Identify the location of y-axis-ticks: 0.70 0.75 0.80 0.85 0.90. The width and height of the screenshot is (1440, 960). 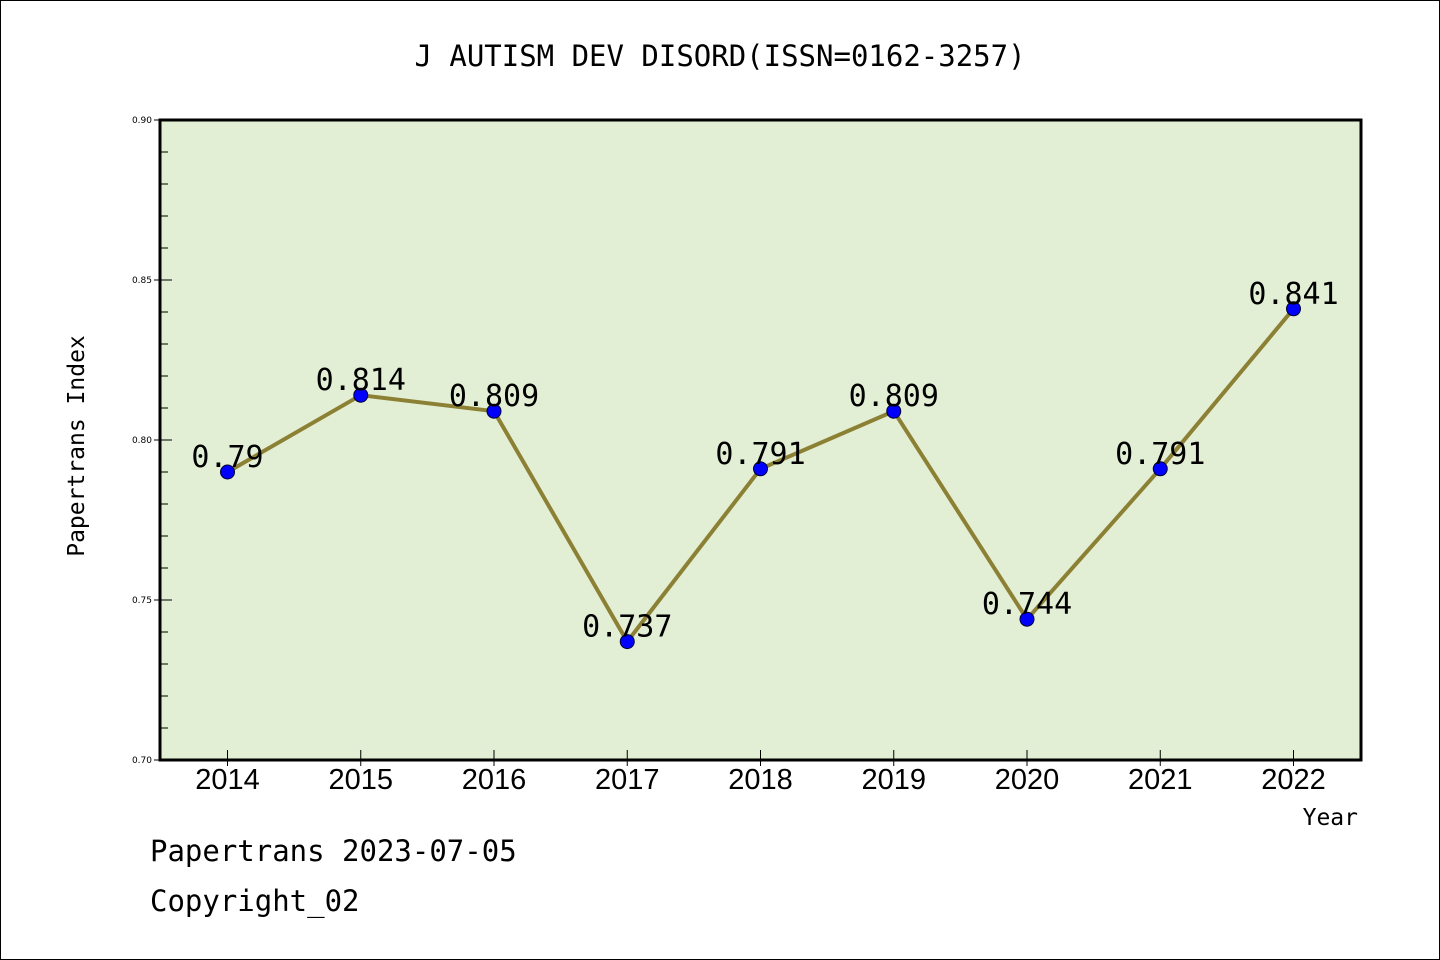
(152, 441).